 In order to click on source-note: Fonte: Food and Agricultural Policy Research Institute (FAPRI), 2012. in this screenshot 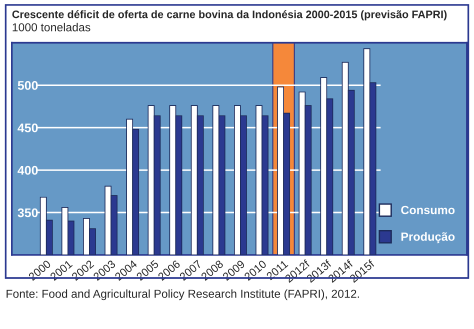, I will do `click(182, 294)`.